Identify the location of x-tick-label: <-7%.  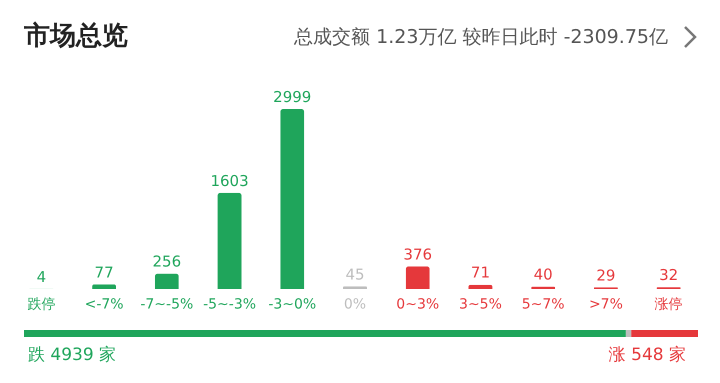
(104, 304).